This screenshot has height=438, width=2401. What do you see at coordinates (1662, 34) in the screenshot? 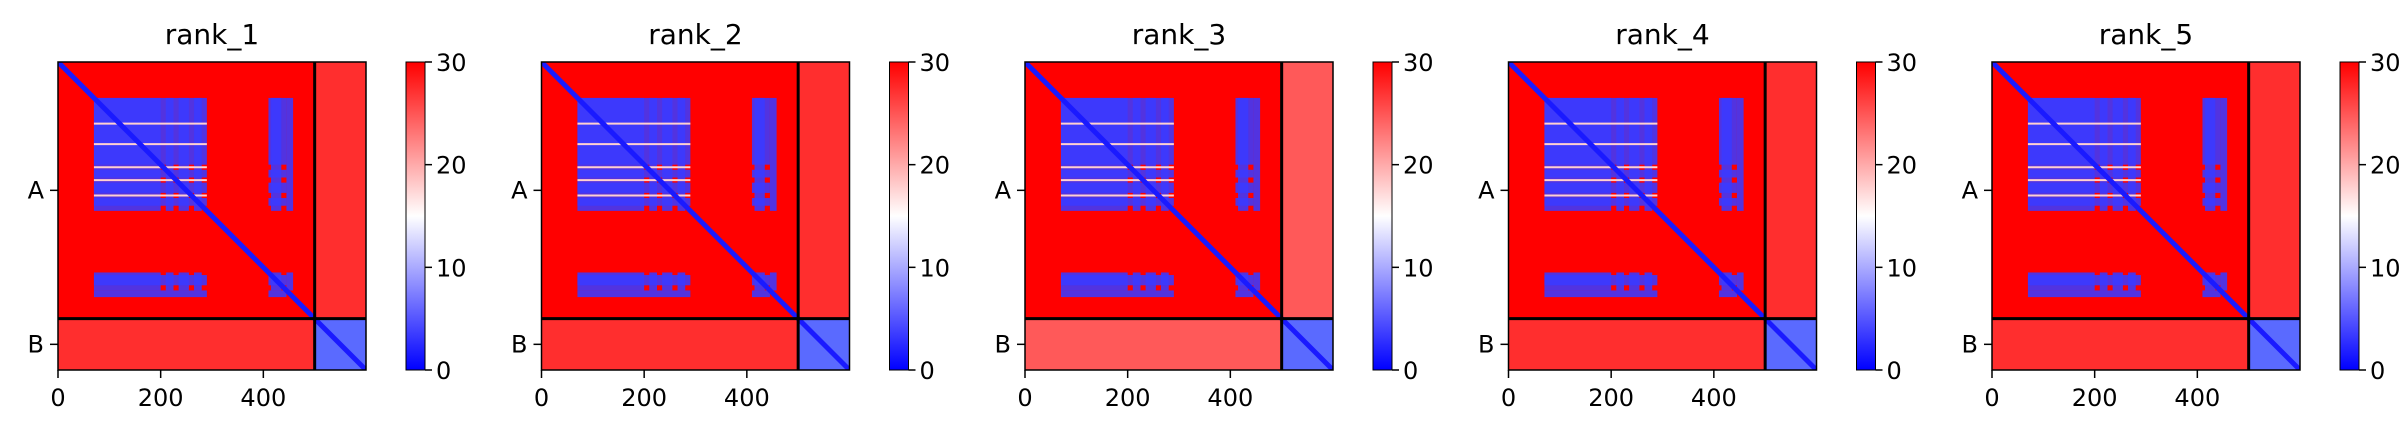
I see `panel-title: rank_4` at bounding box center [1662, 34].